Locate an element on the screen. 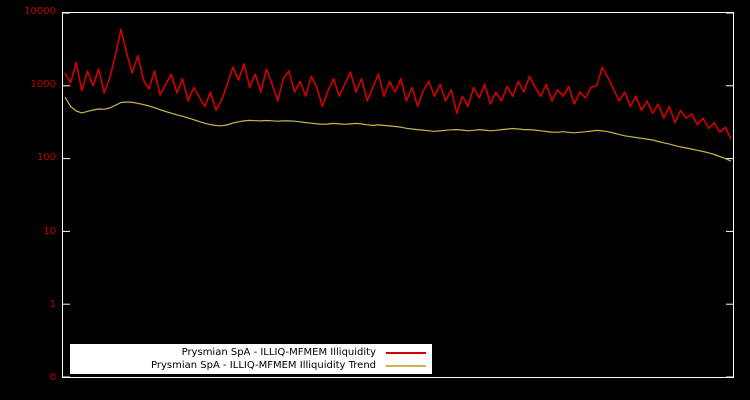  y-tick-label-100: 100 is located at coordinates (46, 157).